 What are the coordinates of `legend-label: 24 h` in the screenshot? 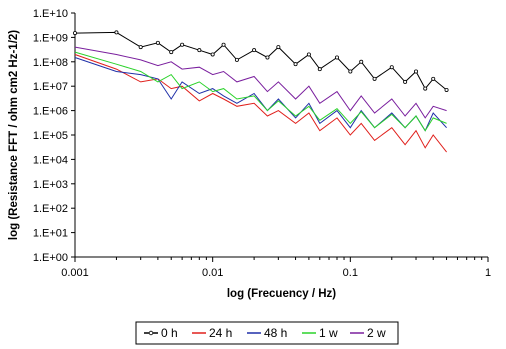 It's located at (220, 333).